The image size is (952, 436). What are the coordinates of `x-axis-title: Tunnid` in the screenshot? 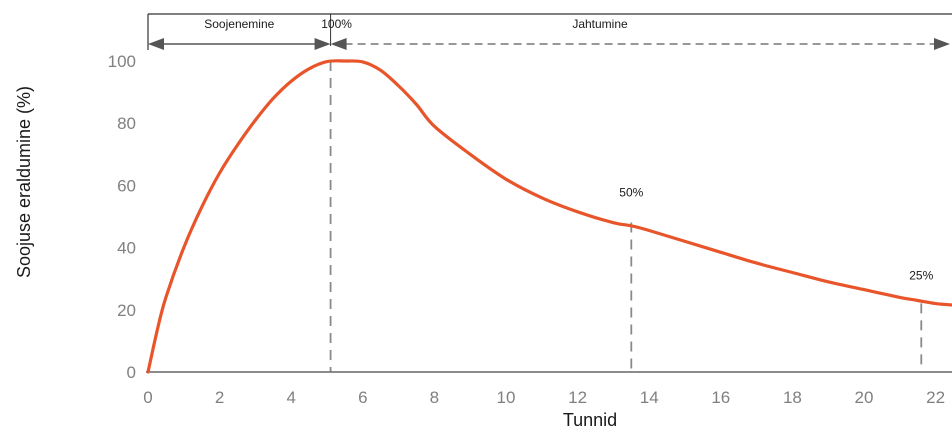 It's located at (590, 420).